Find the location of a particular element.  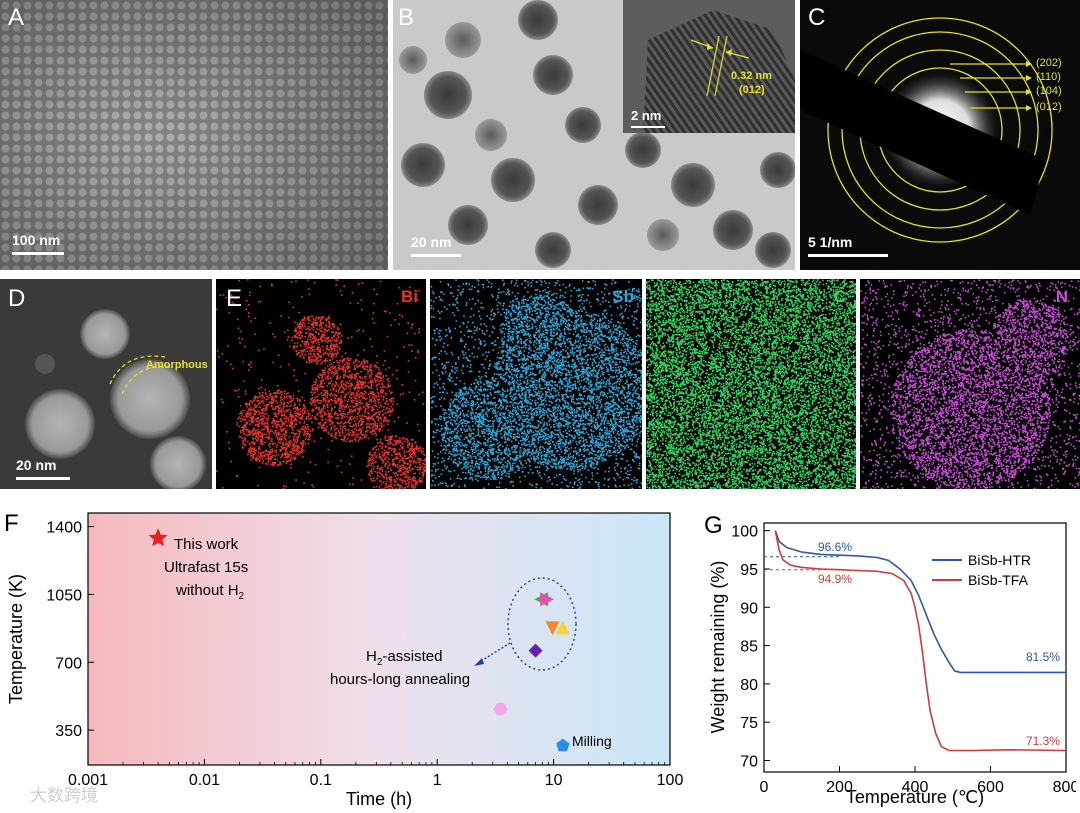

f-ytick-label: 700 is located at coordinates (68, 663).